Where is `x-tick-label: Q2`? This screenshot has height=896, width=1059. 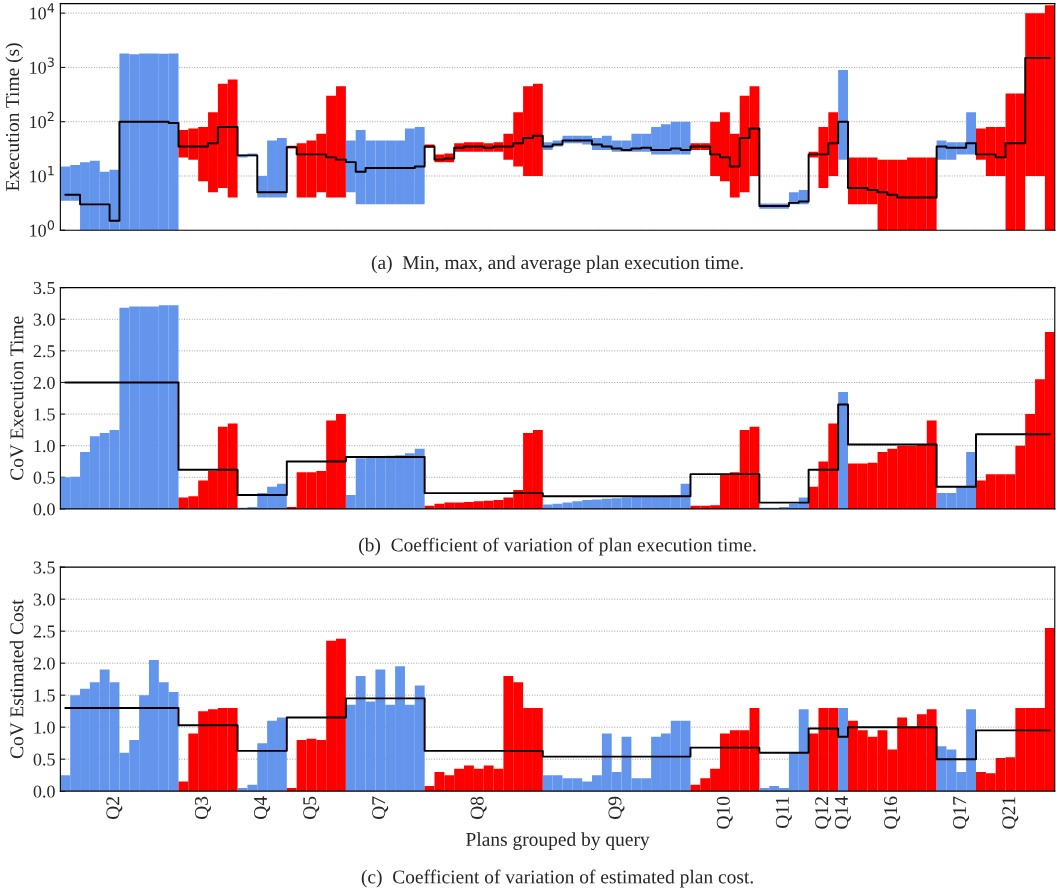 x-tick-label: Q2 is located at coordinates (114, 808).